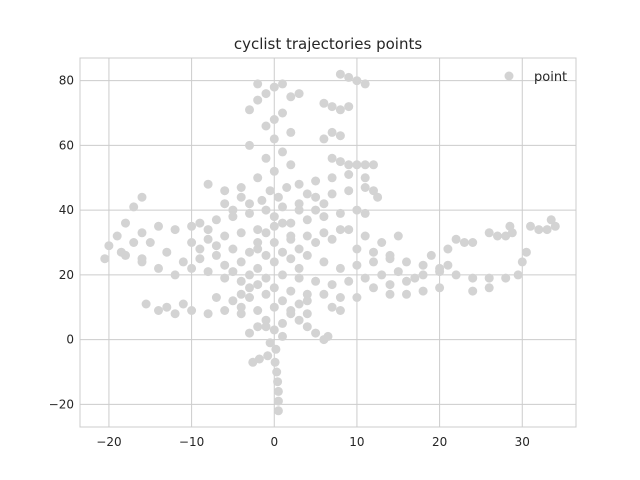 This screenshot has height=480, width=640. What do you see at coordinates (70, 340) in the screenshot?
I see `y-tick-label: 0` at bounding box center [70, 340].